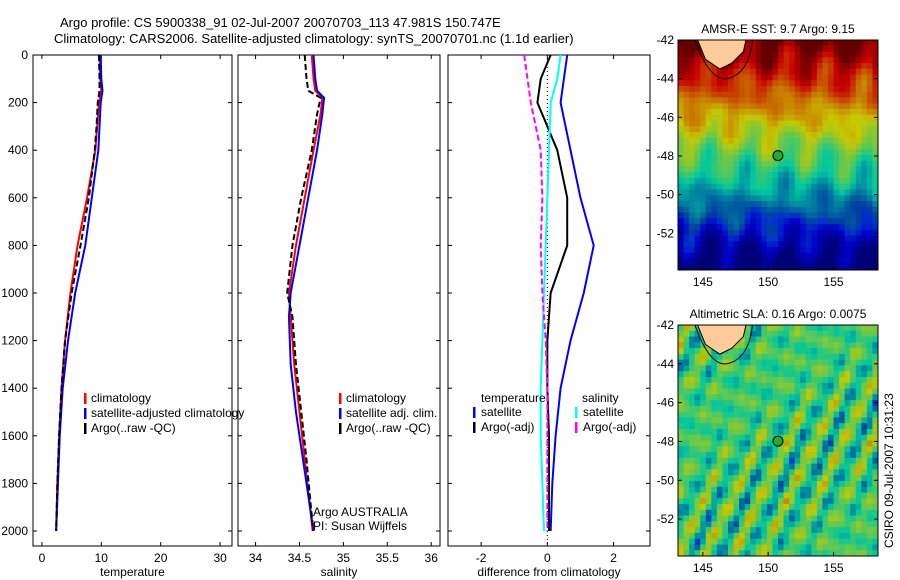 Image resolution: width=900 pixels, height=580 pixels. I want to click on series-line-temperature-satellite, so click(572, 293).